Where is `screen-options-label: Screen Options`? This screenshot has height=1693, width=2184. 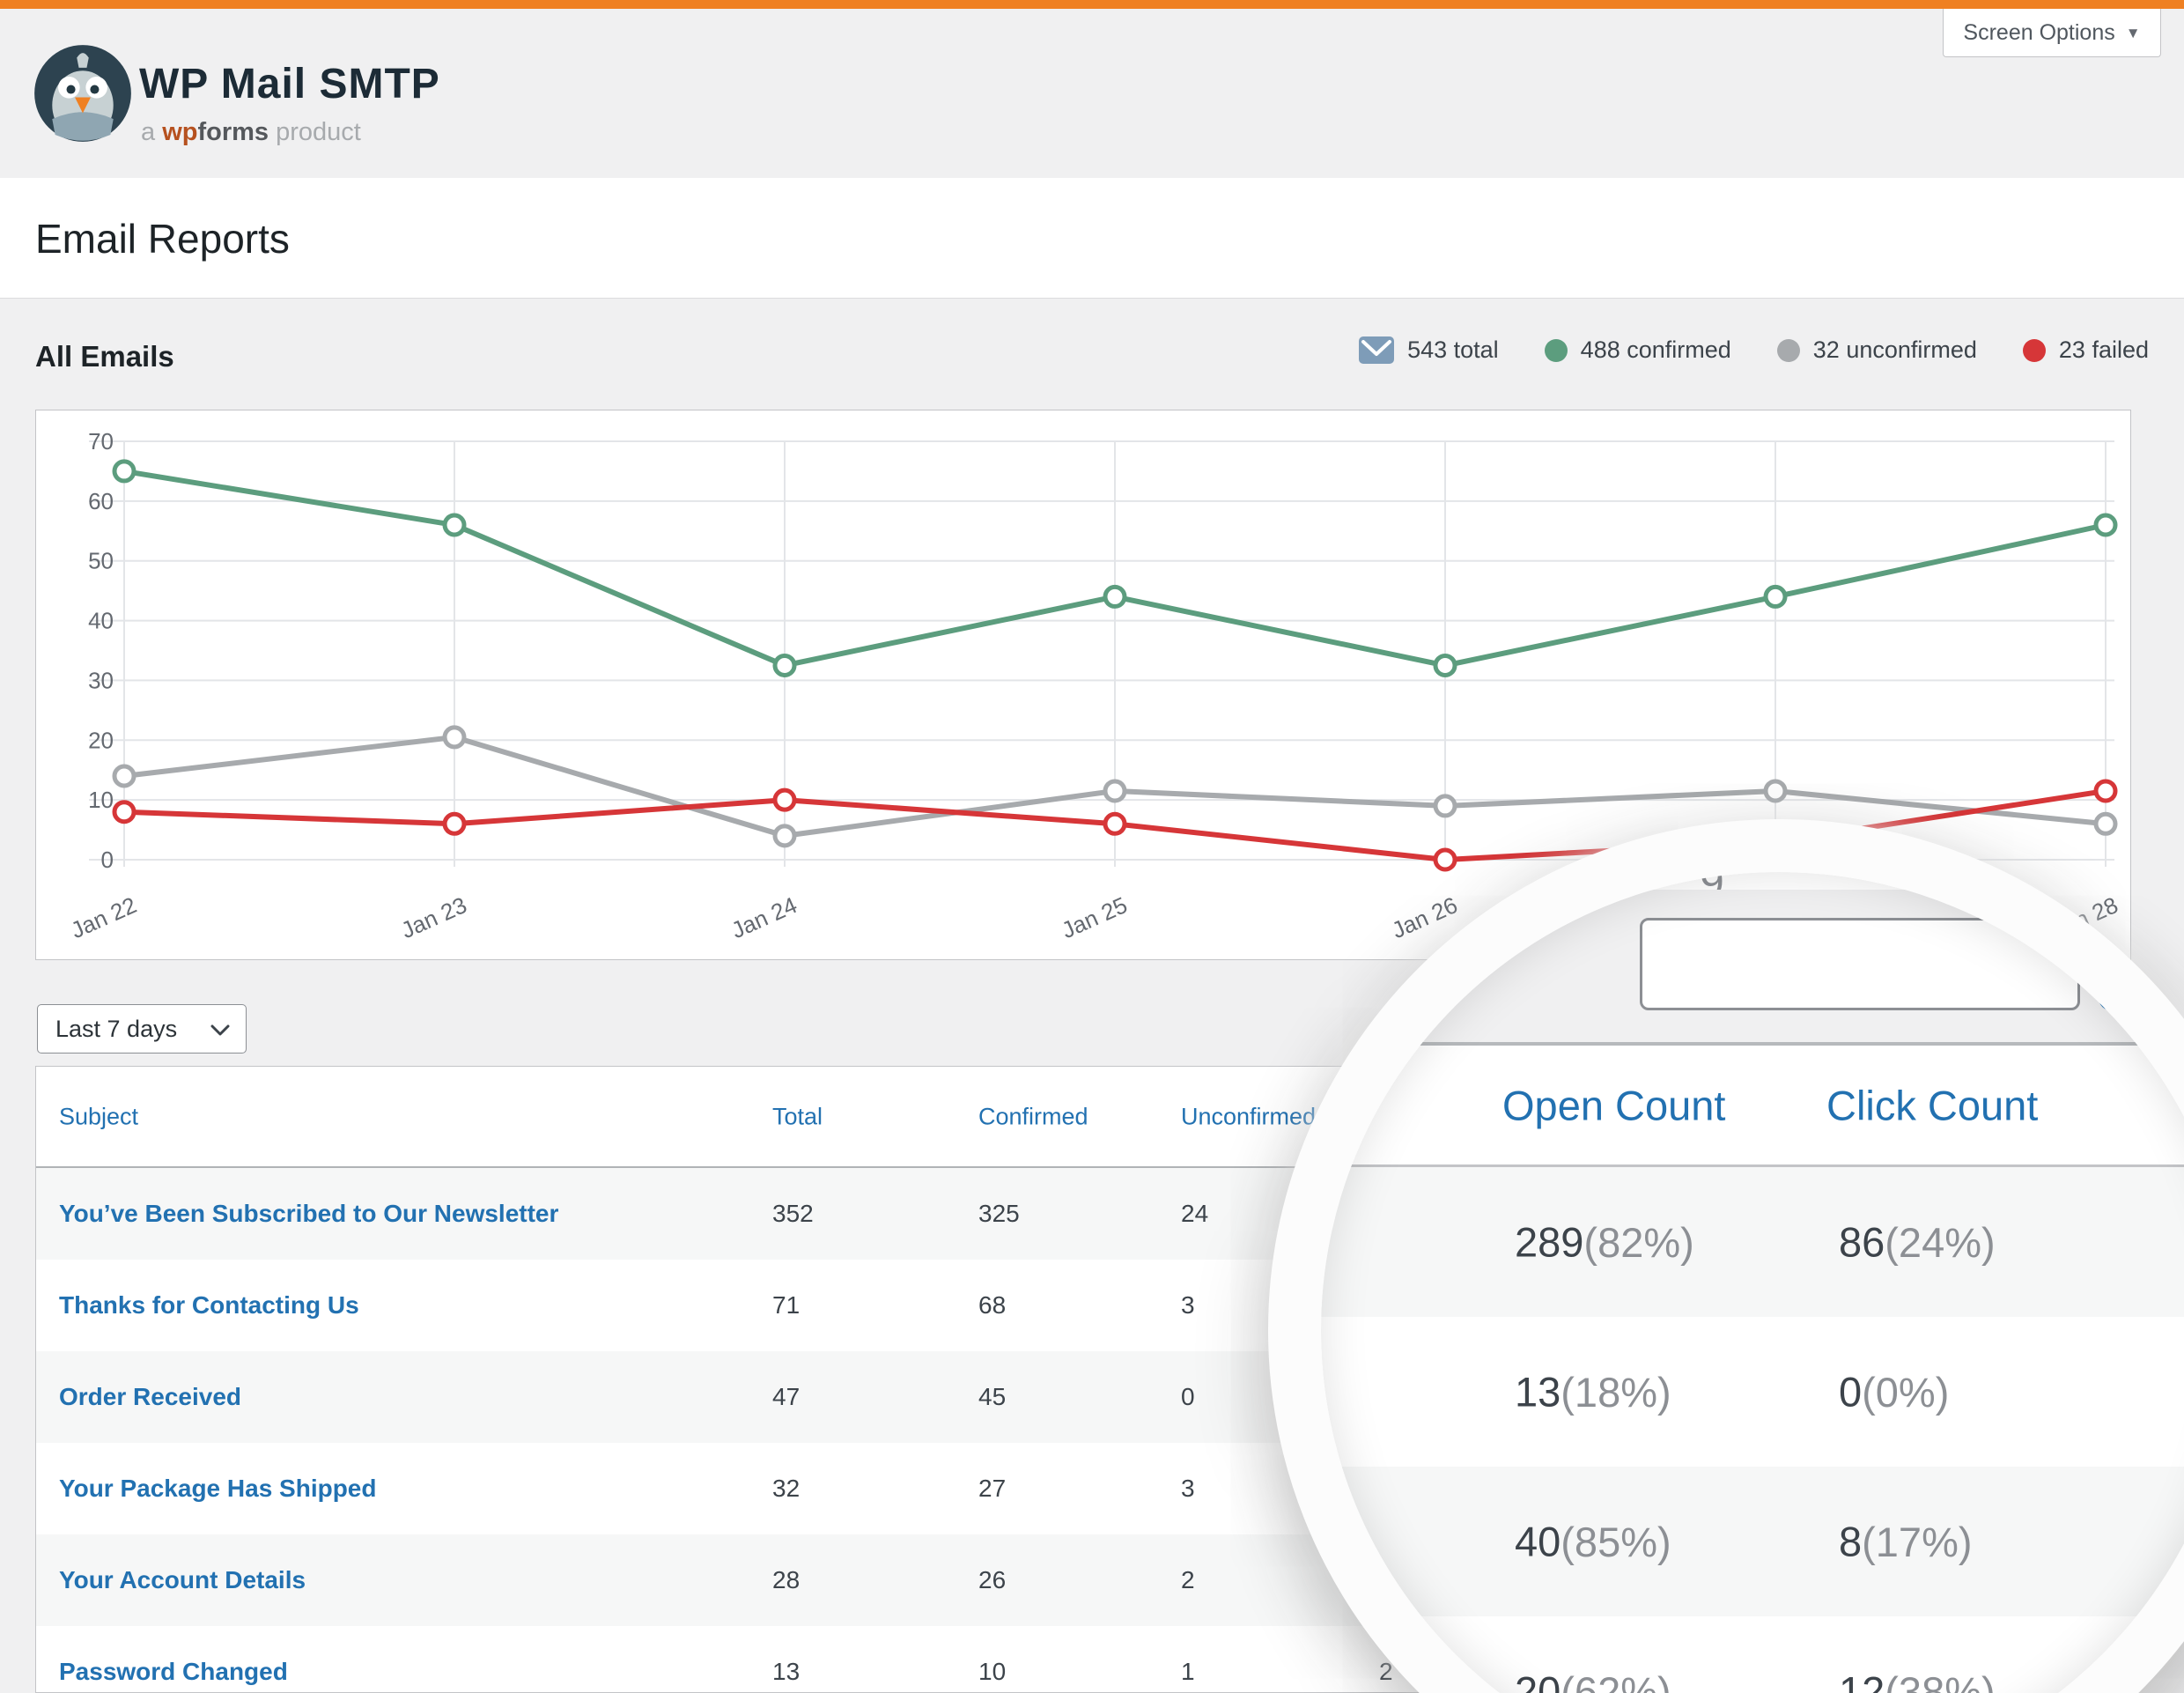 screen-options-label: Screen Options is located at coordinates (2039, 32).